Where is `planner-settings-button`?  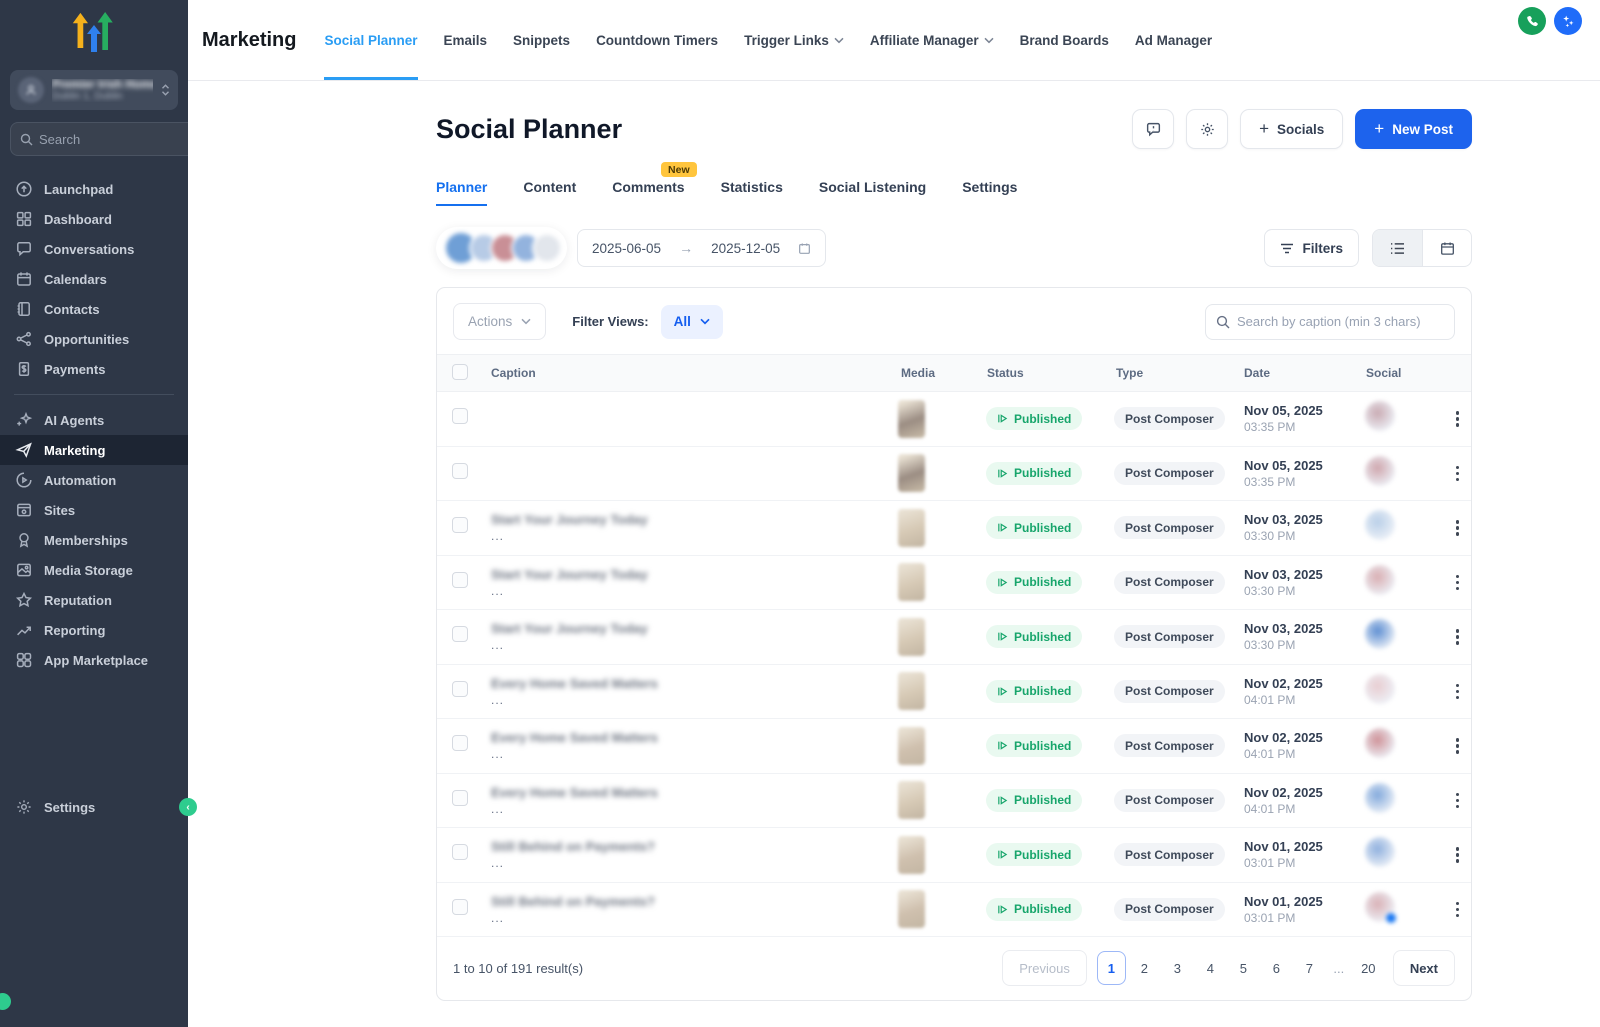 planner-settings-button is located at coordinates (1207, 129).